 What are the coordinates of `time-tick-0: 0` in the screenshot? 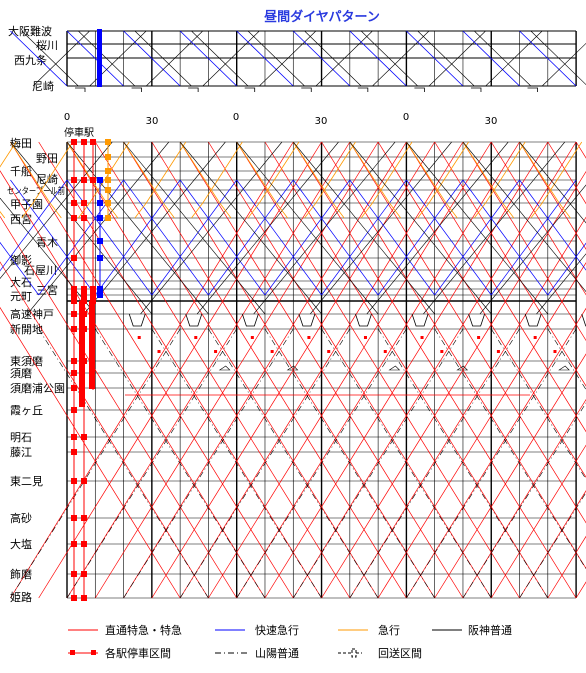 It's located at (67, 117).